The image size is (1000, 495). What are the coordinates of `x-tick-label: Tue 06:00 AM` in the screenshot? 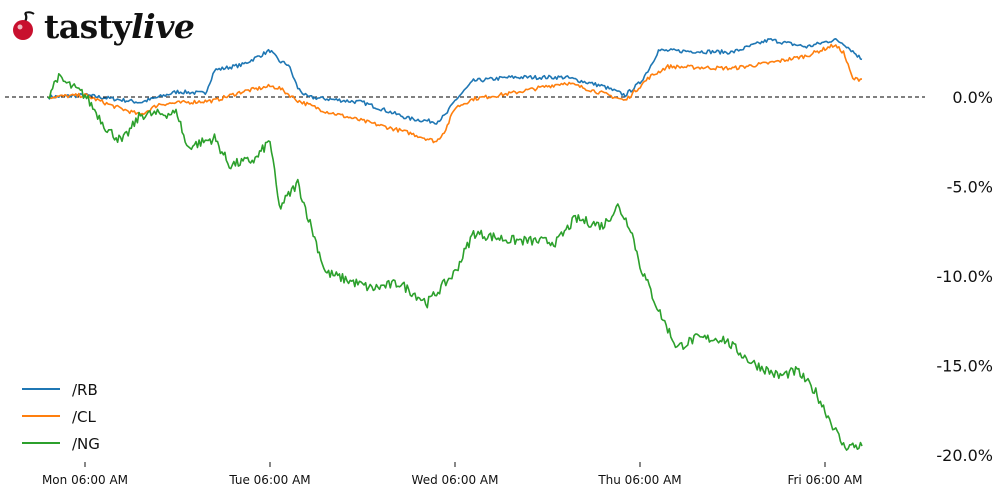 It's located at (269, 480).